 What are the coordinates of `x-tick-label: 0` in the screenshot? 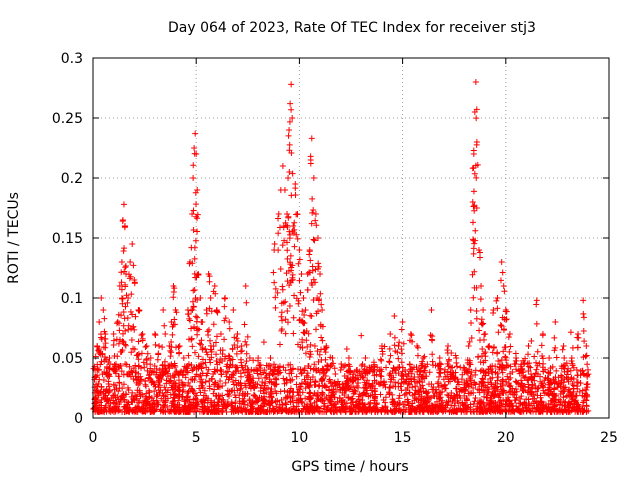 It's located at (93, 438).